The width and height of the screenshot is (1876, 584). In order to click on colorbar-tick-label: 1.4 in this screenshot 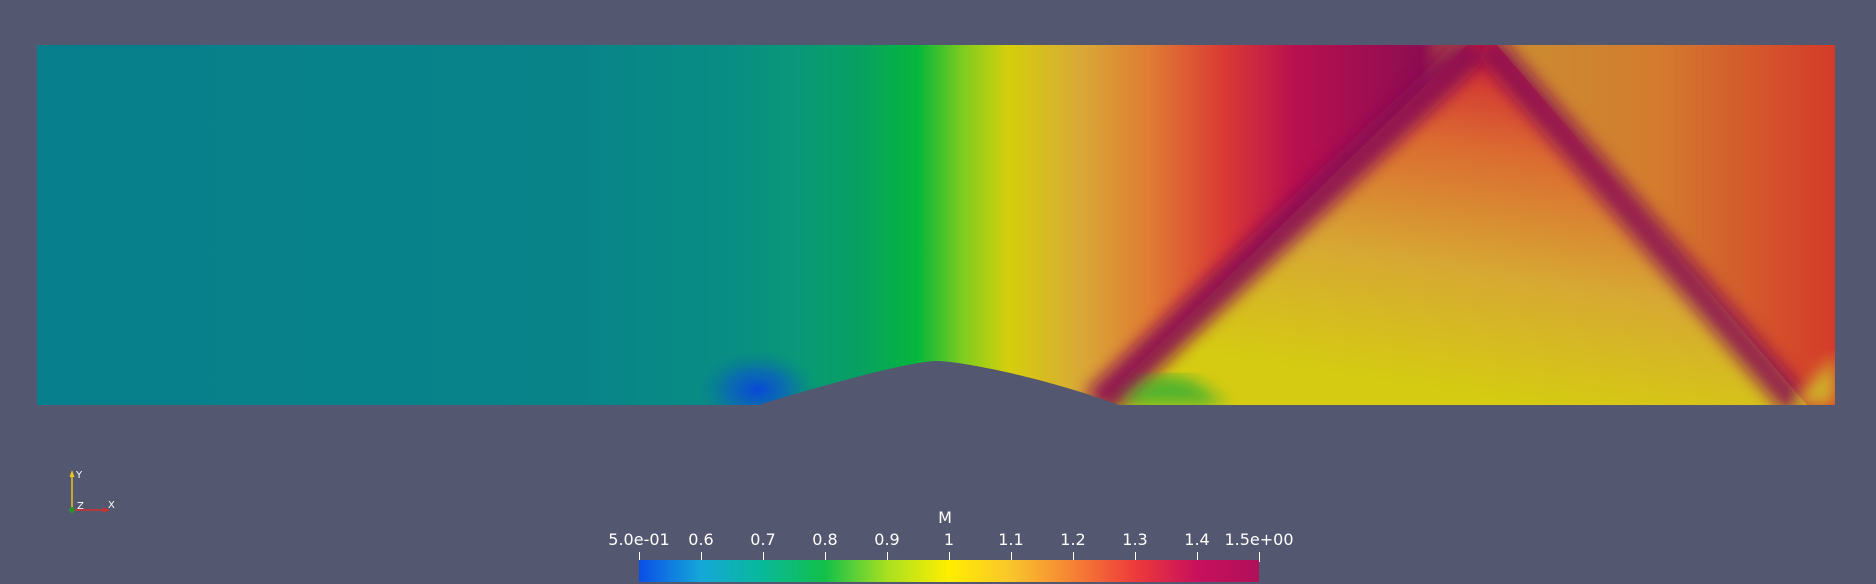, I will do `click(1197, 539)`.